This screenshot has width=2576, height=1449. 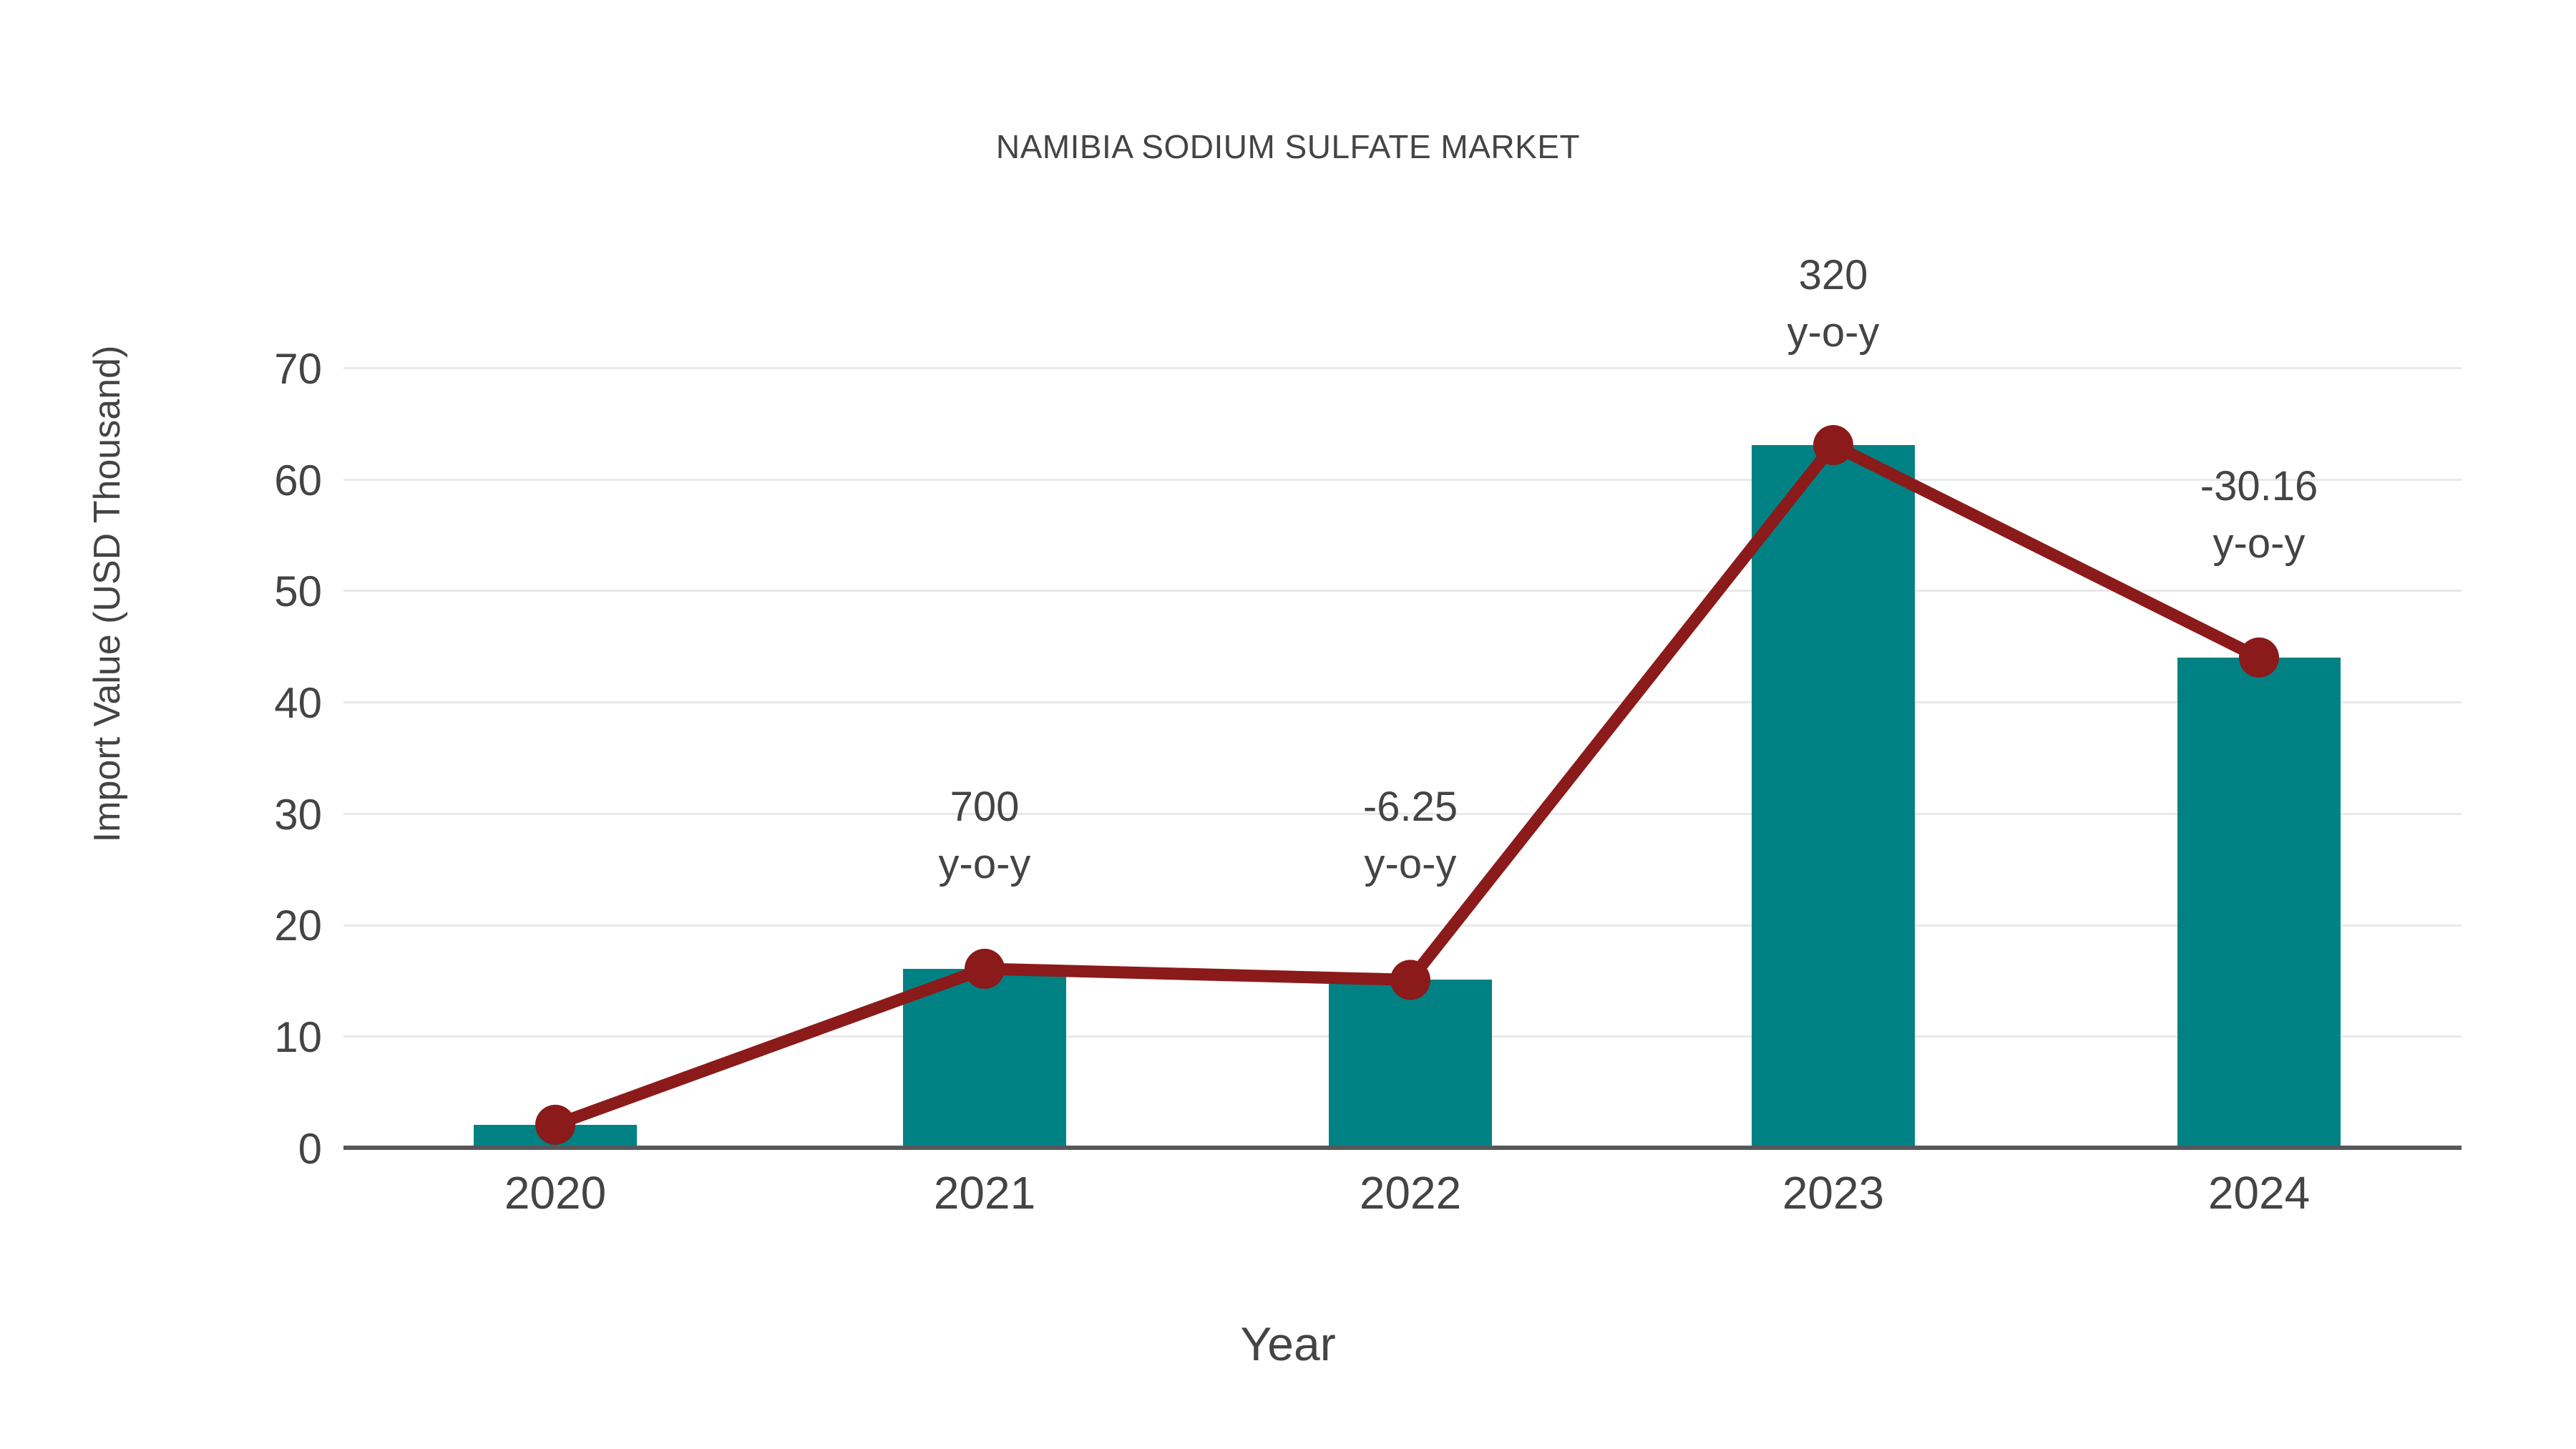 I want to click on annotation-2024: -30.16 y-o-y, so click(x=2259, y=515).